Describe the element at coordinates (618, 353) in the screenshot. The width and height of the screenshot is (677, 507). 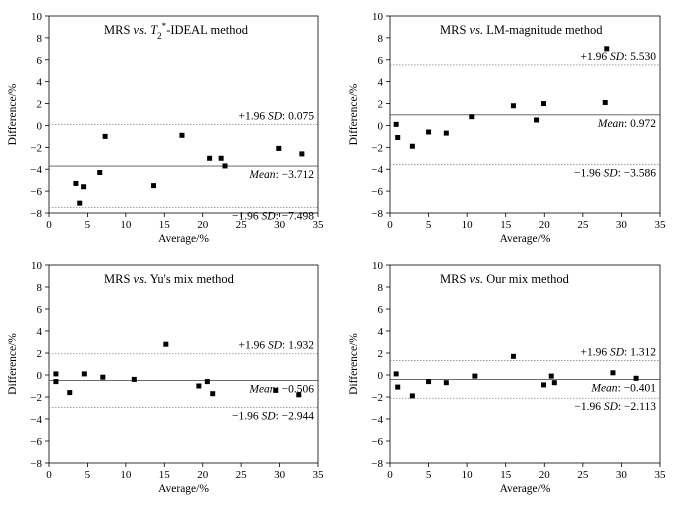
I see `upper-loa-label: +1.96 SD: 1.312` at that location.